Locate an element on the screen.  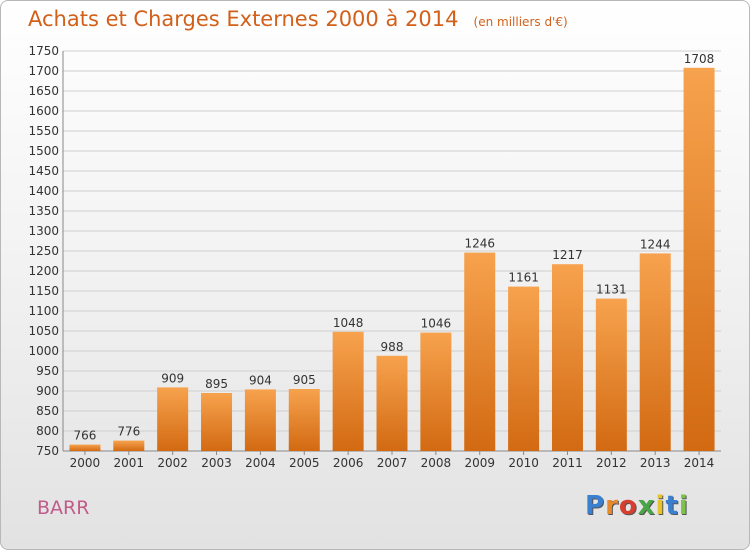
data-label: 1246 is located at coordinates (479, 244).